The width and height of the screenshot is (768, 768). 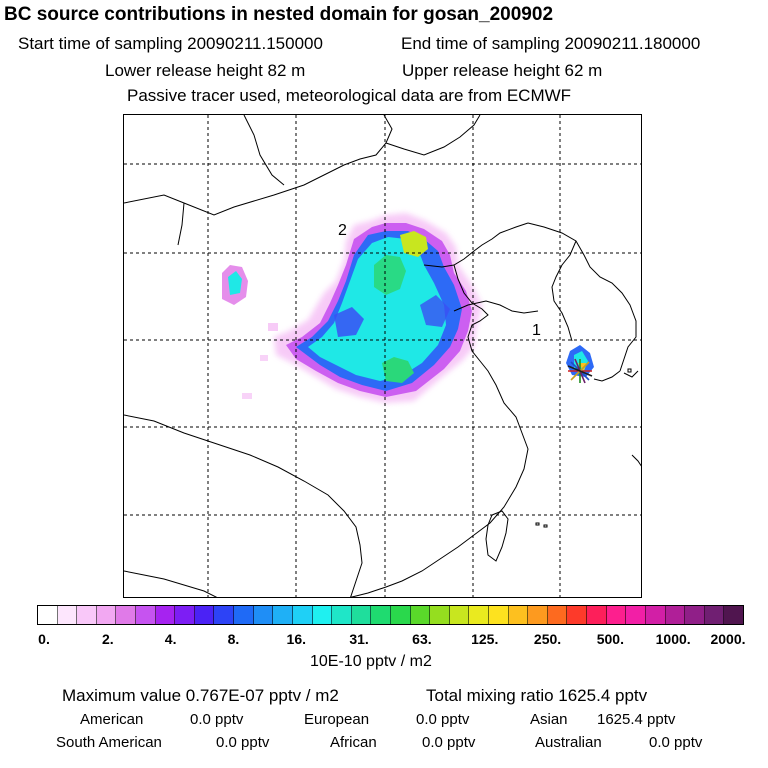 What do you see at coordinates (449, 742) in the screenshot?
I see `african-value: 0.0 pptv` at bounding box center [449, 742].